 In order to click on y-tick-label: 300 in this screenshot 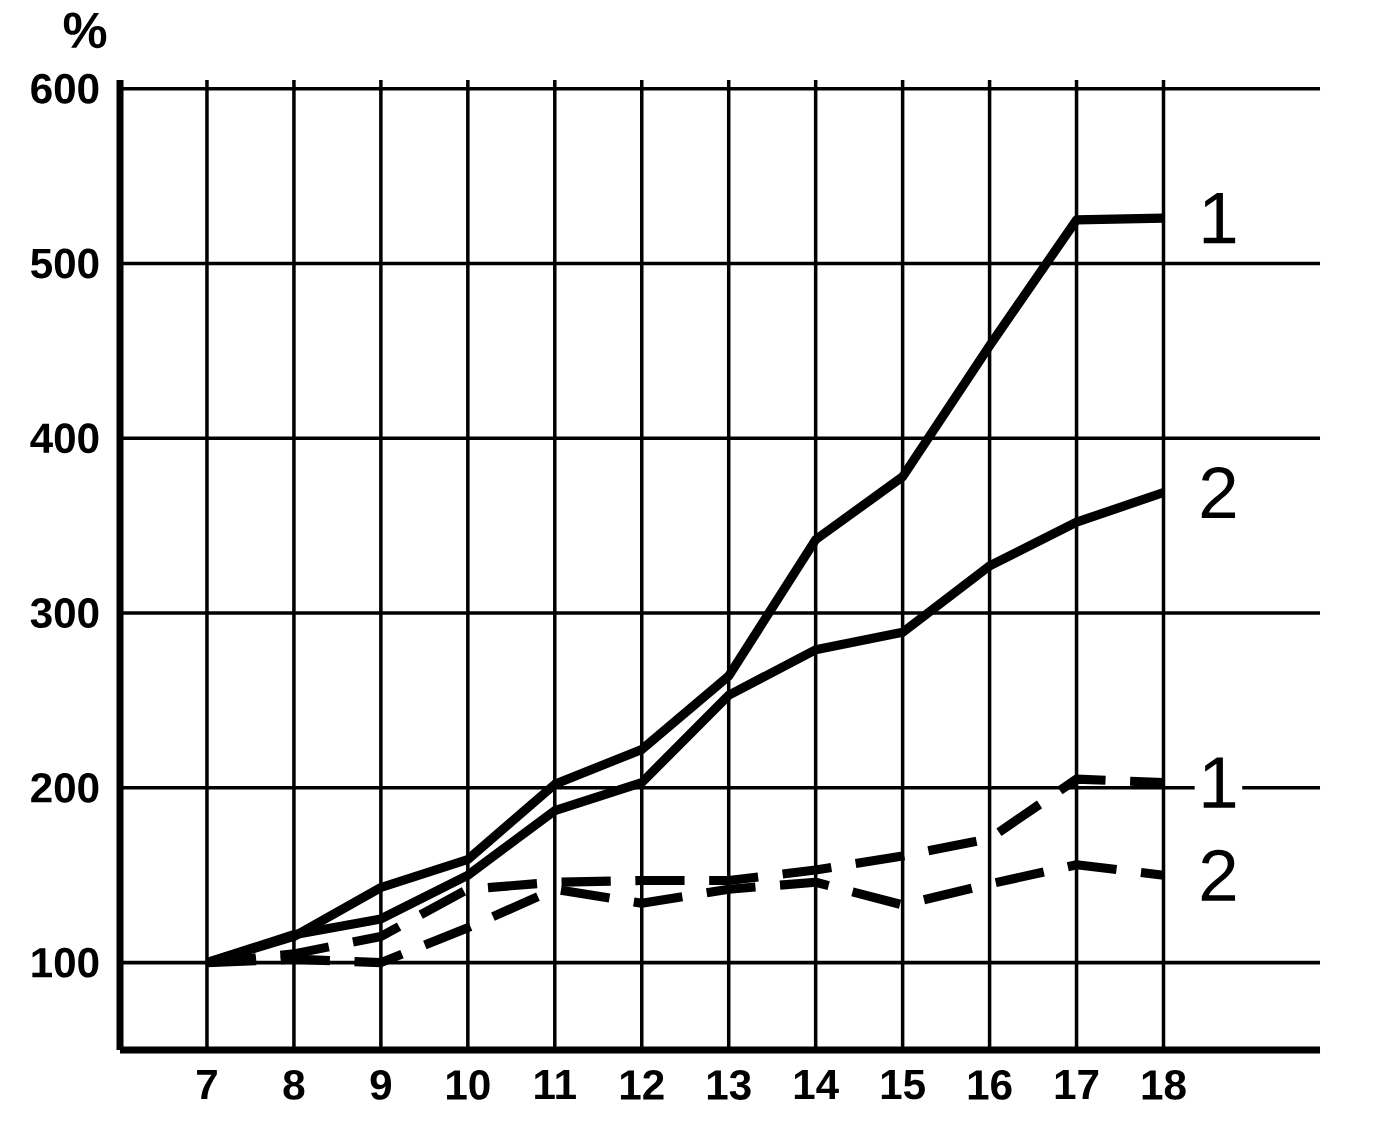, I will do `click(64, 613)`.